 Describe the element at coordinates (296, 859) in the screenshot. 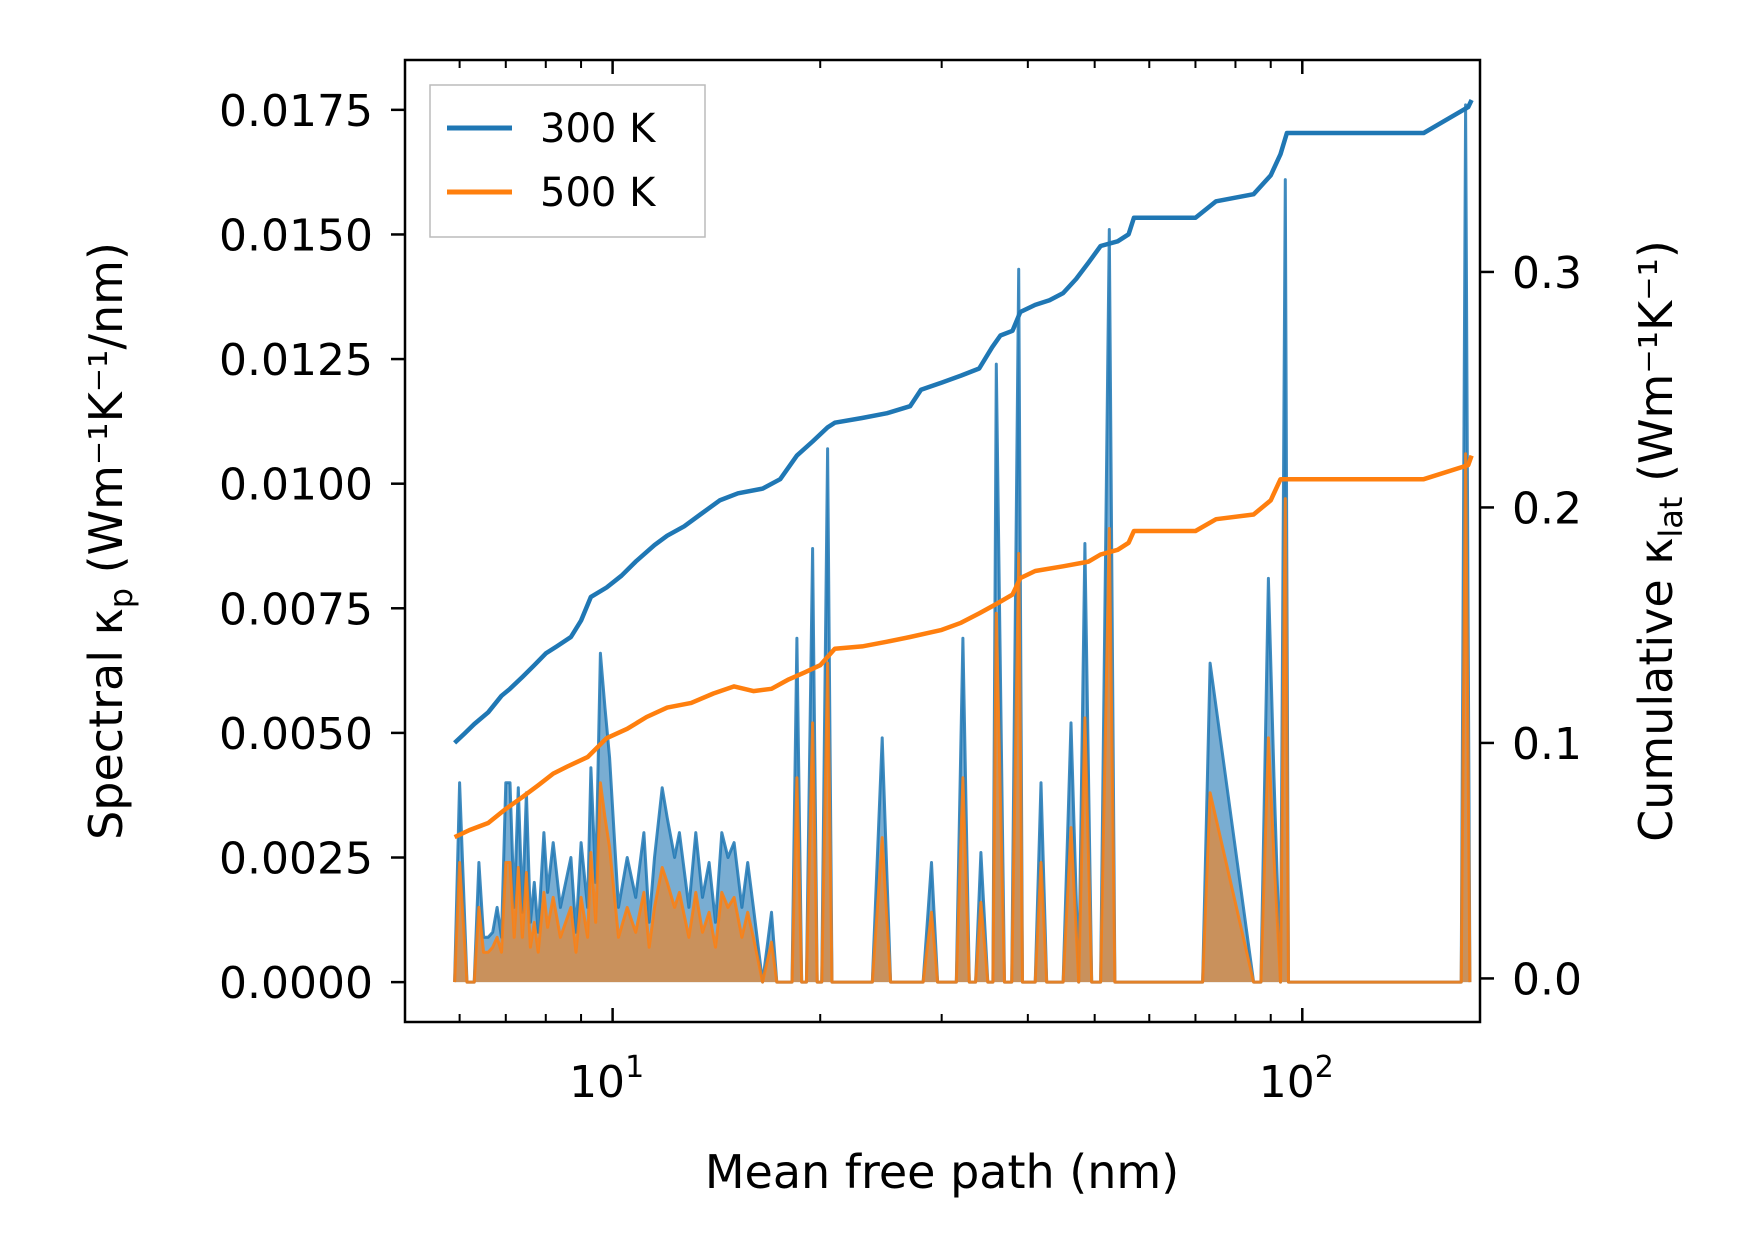

I see `left-y-tick-label: 0.0025` at that location.